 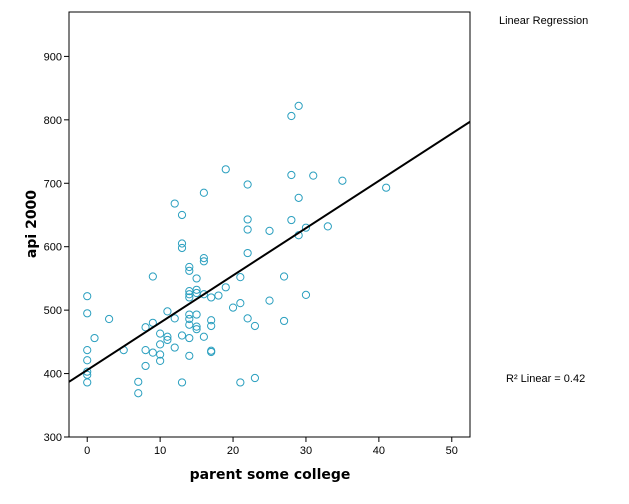 What do you see at coordinates (53, 184) in the screenshot?
I see `y-tick-label: 700` at bounding box center [53, 184].